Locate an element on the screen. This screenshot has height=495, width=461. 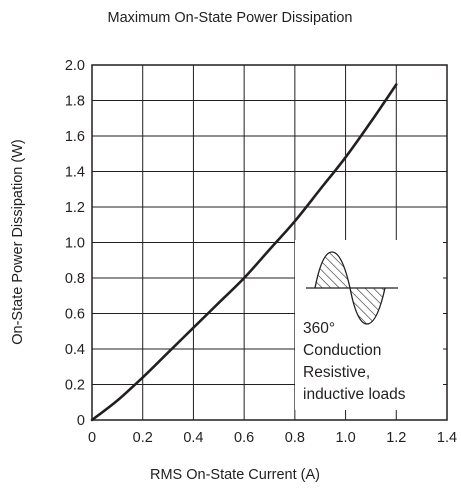
y-tick-label: 1.0 is located at coordinates (75, 244).